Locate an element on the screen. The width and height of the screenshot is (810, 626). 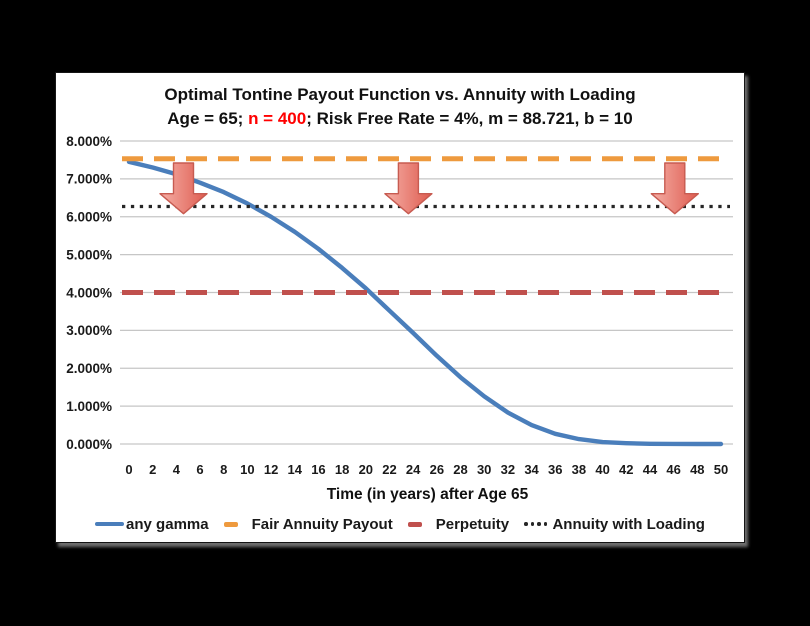
legend-item-any-gamma: any gamma is located at coordinates (152, 524).